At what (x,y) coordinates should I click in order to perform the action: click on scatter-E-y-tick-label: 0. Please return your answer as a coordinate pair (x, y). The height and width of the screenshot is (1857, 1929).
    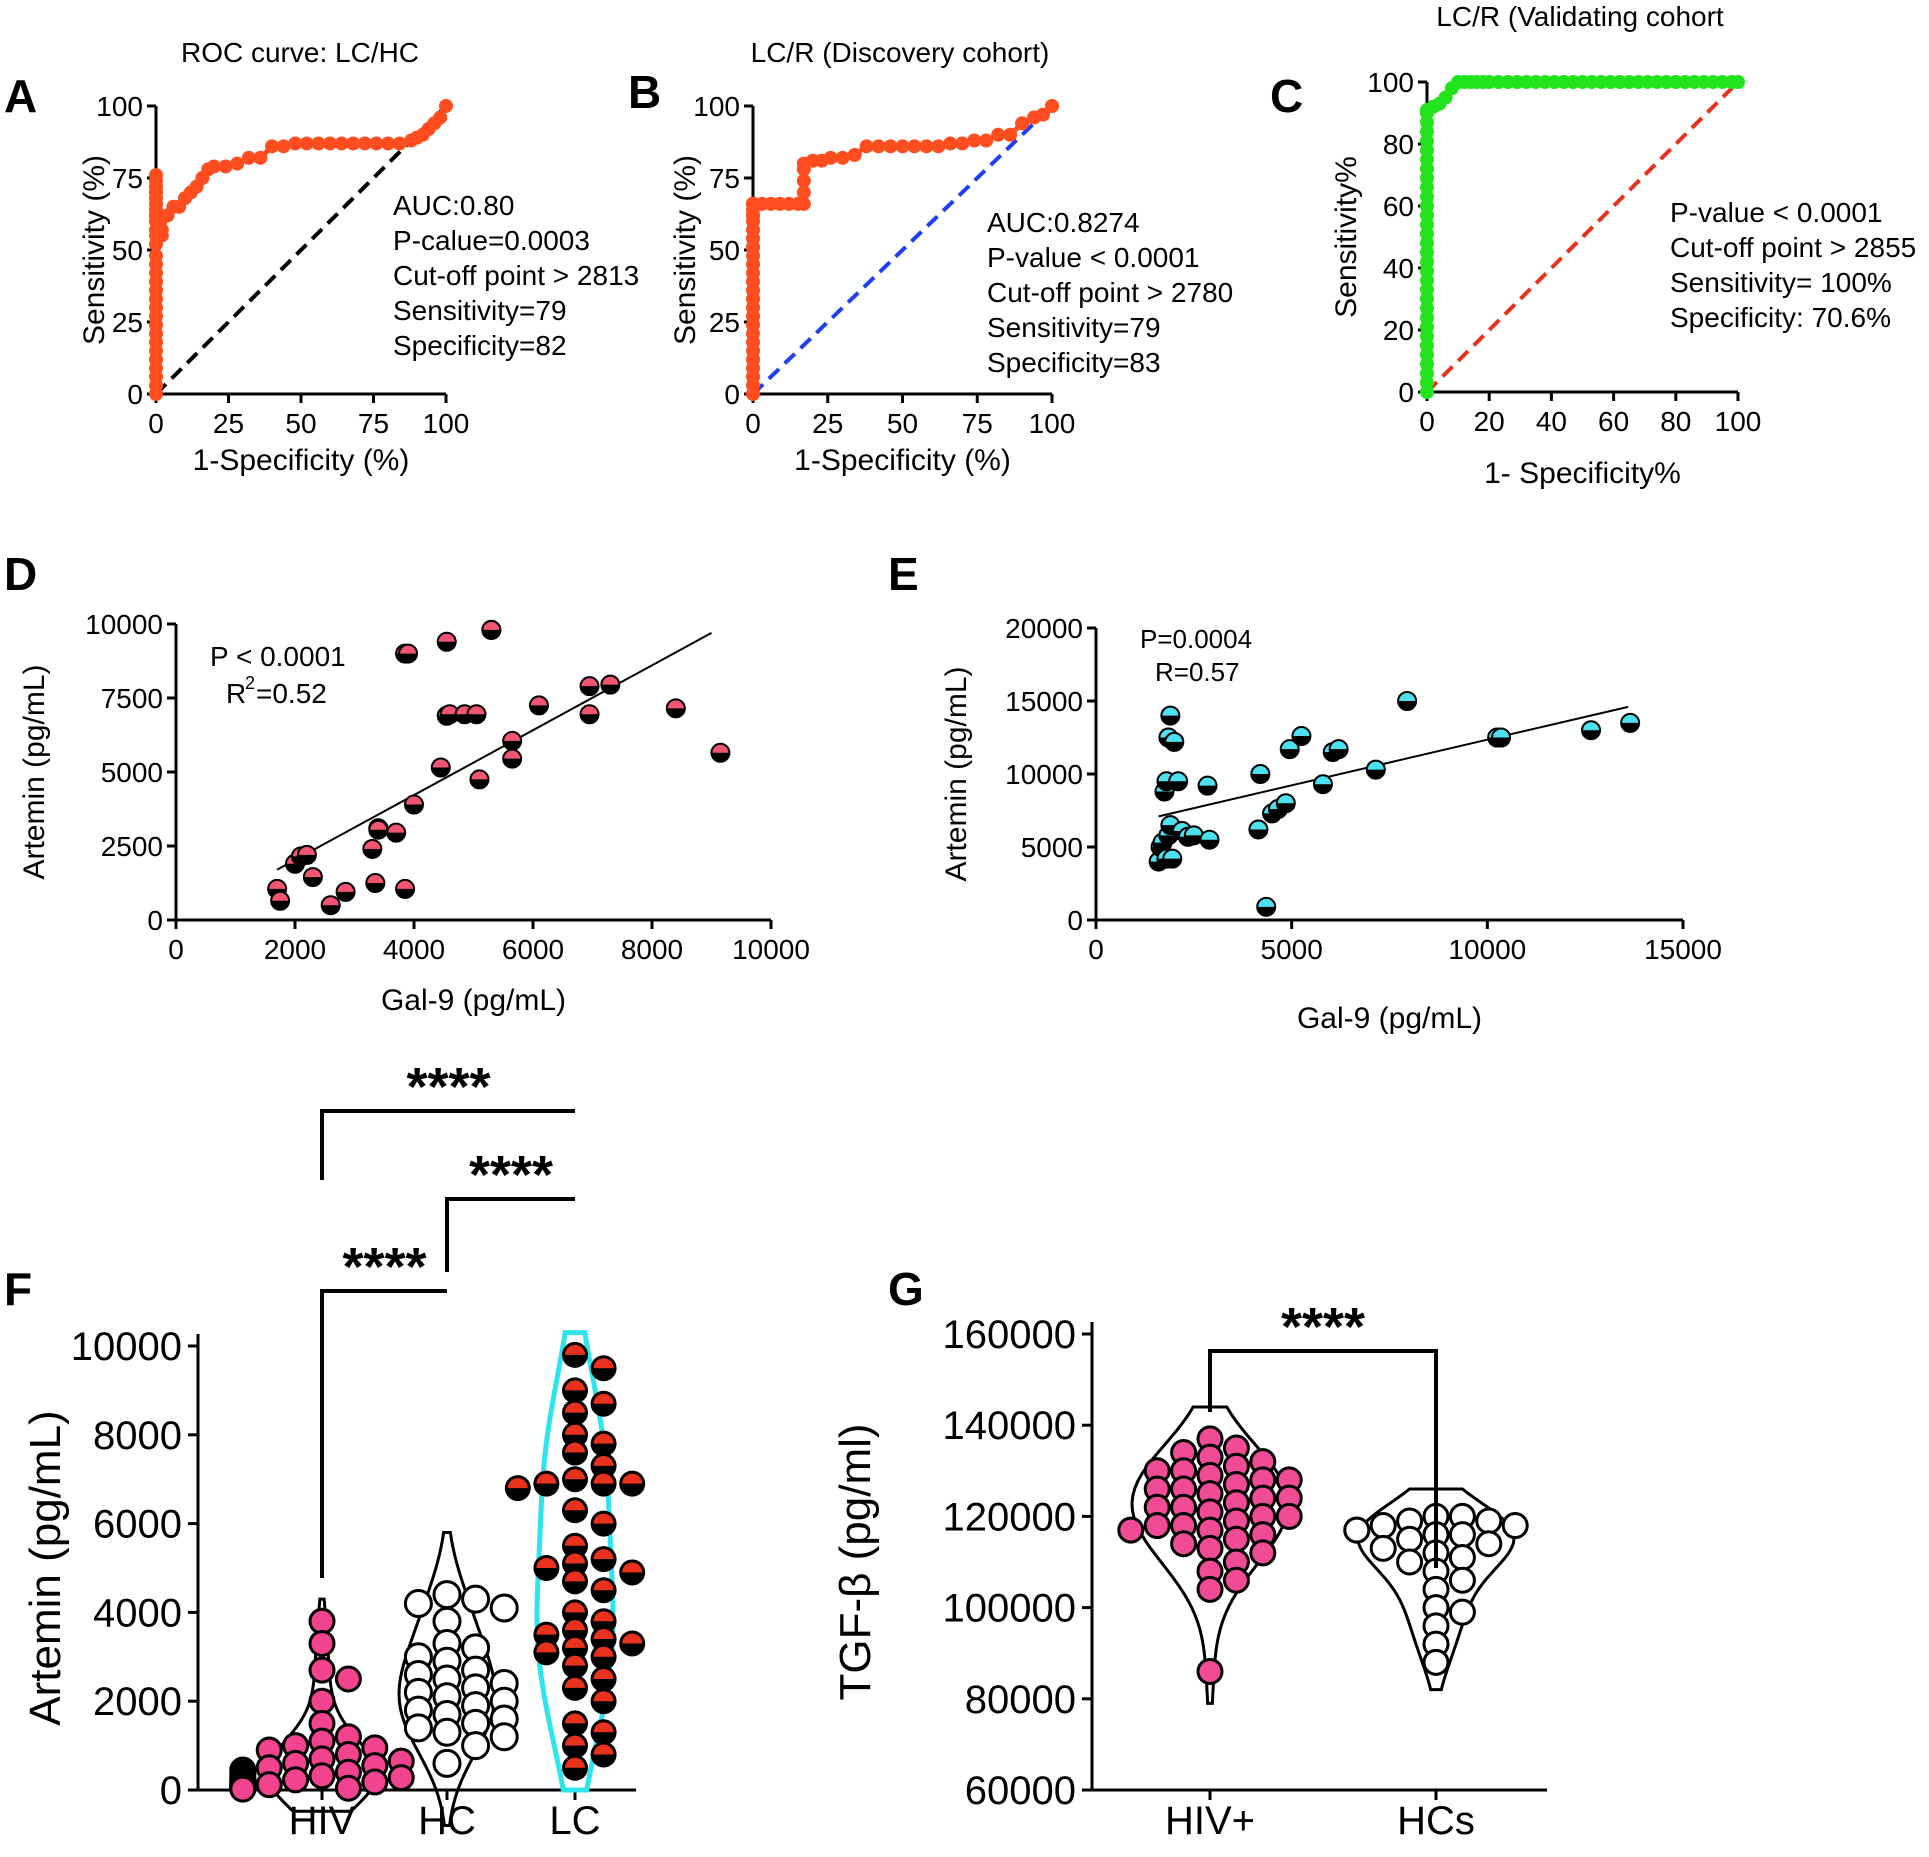
    Looking at the image, I should click on (1075, 920).